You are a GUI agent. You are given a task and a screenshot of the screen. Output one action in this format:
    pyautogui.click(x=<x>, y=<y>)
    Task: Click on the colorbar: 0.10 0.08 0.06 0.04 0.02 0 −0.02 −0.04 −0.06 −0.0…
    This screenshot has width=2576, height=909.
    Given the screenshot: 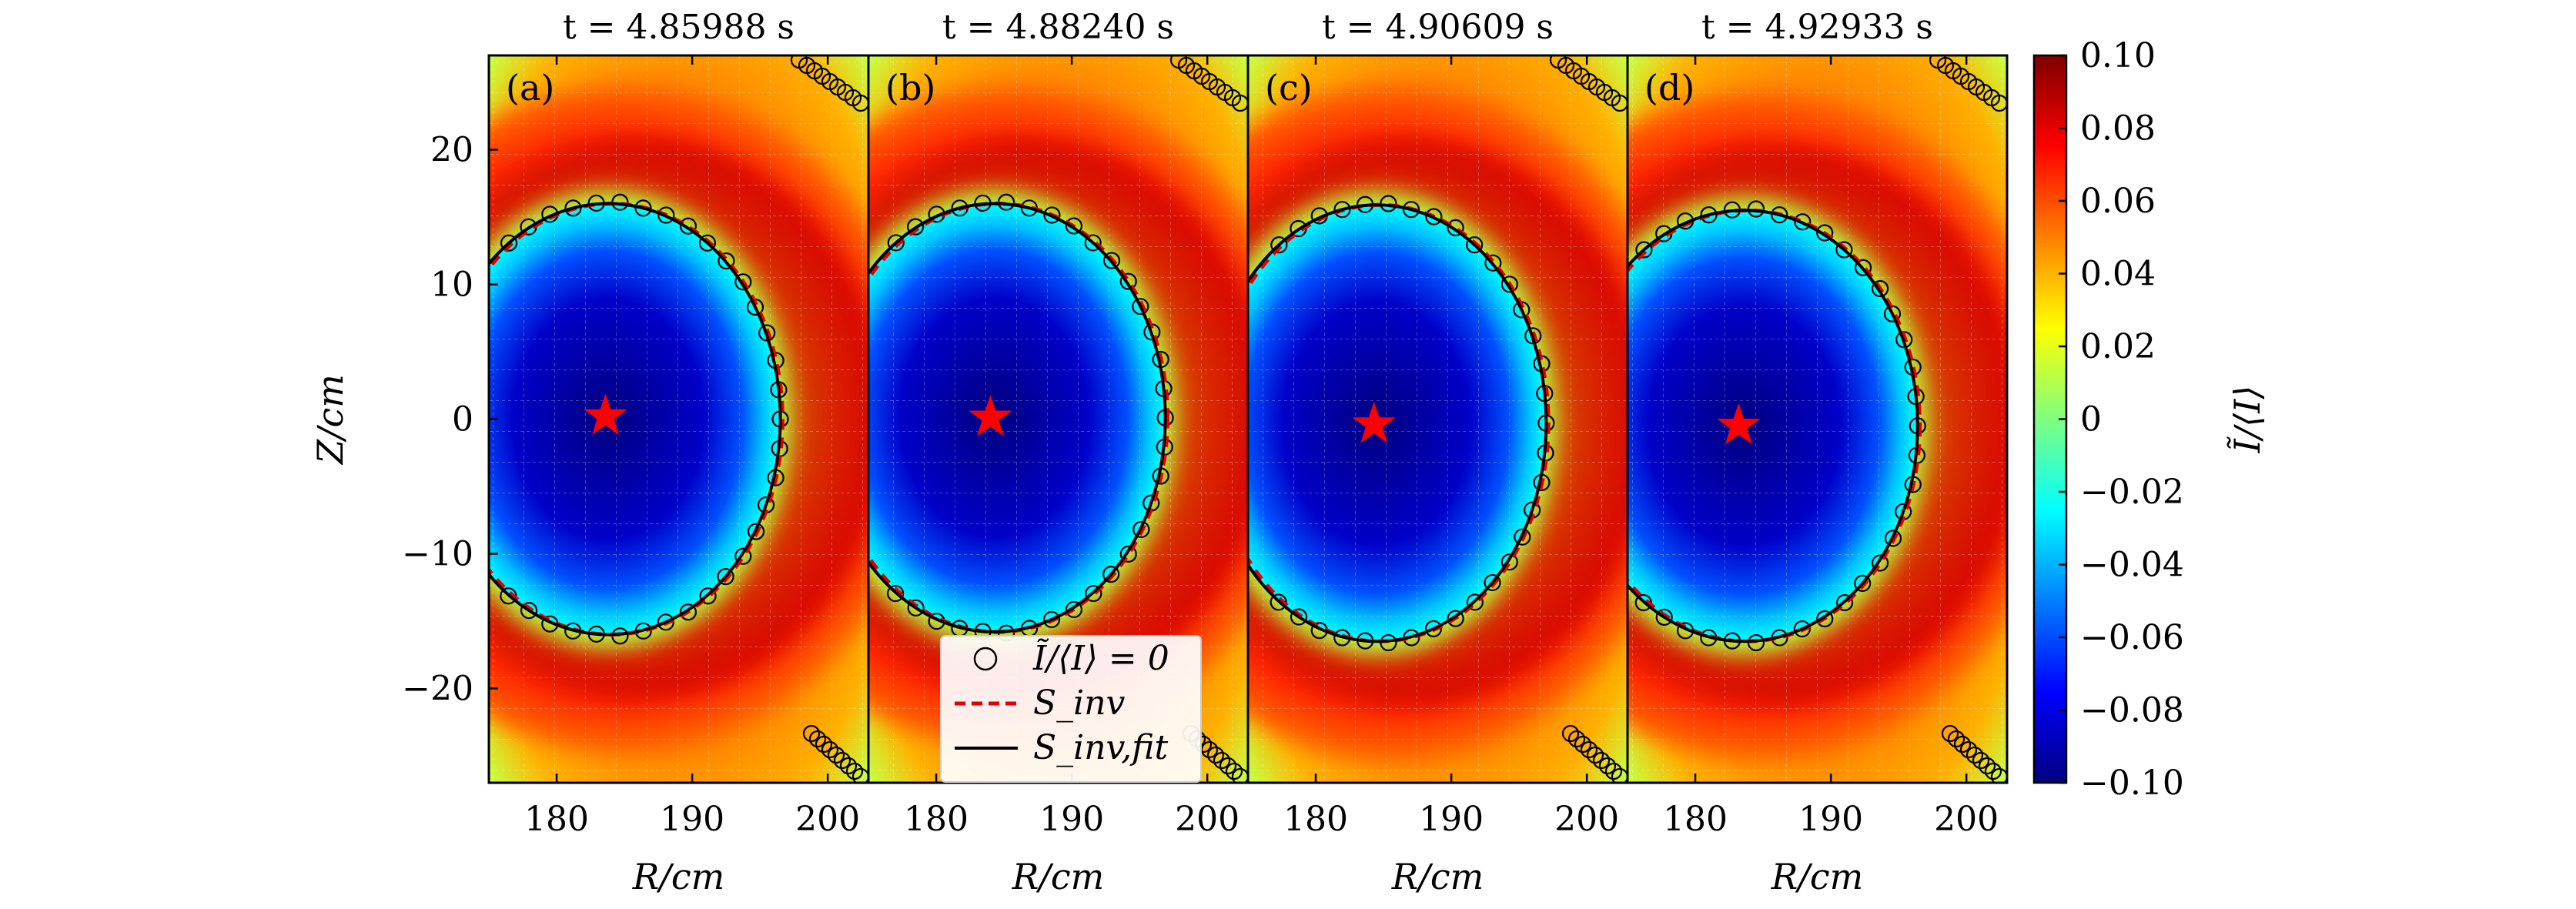 What is the action you would take?
    pyautogui.click(x=2150, y=419)
    